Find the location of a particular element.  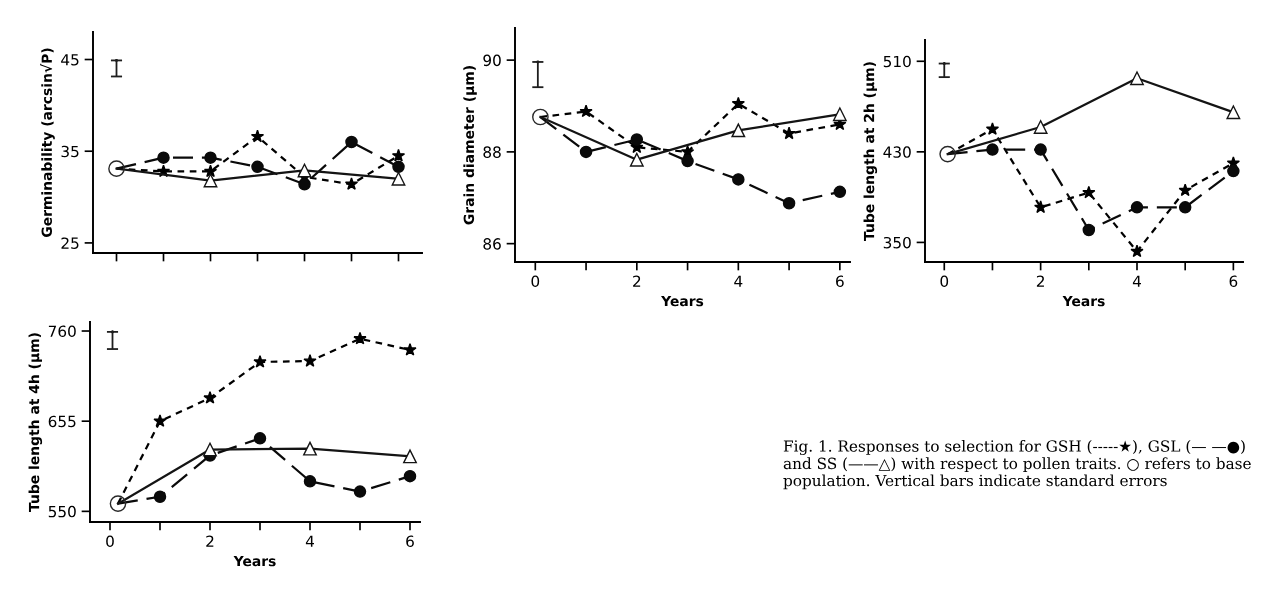

y-axis-title: Tube length at 4h (µm) is located at coordinates (35, 422).